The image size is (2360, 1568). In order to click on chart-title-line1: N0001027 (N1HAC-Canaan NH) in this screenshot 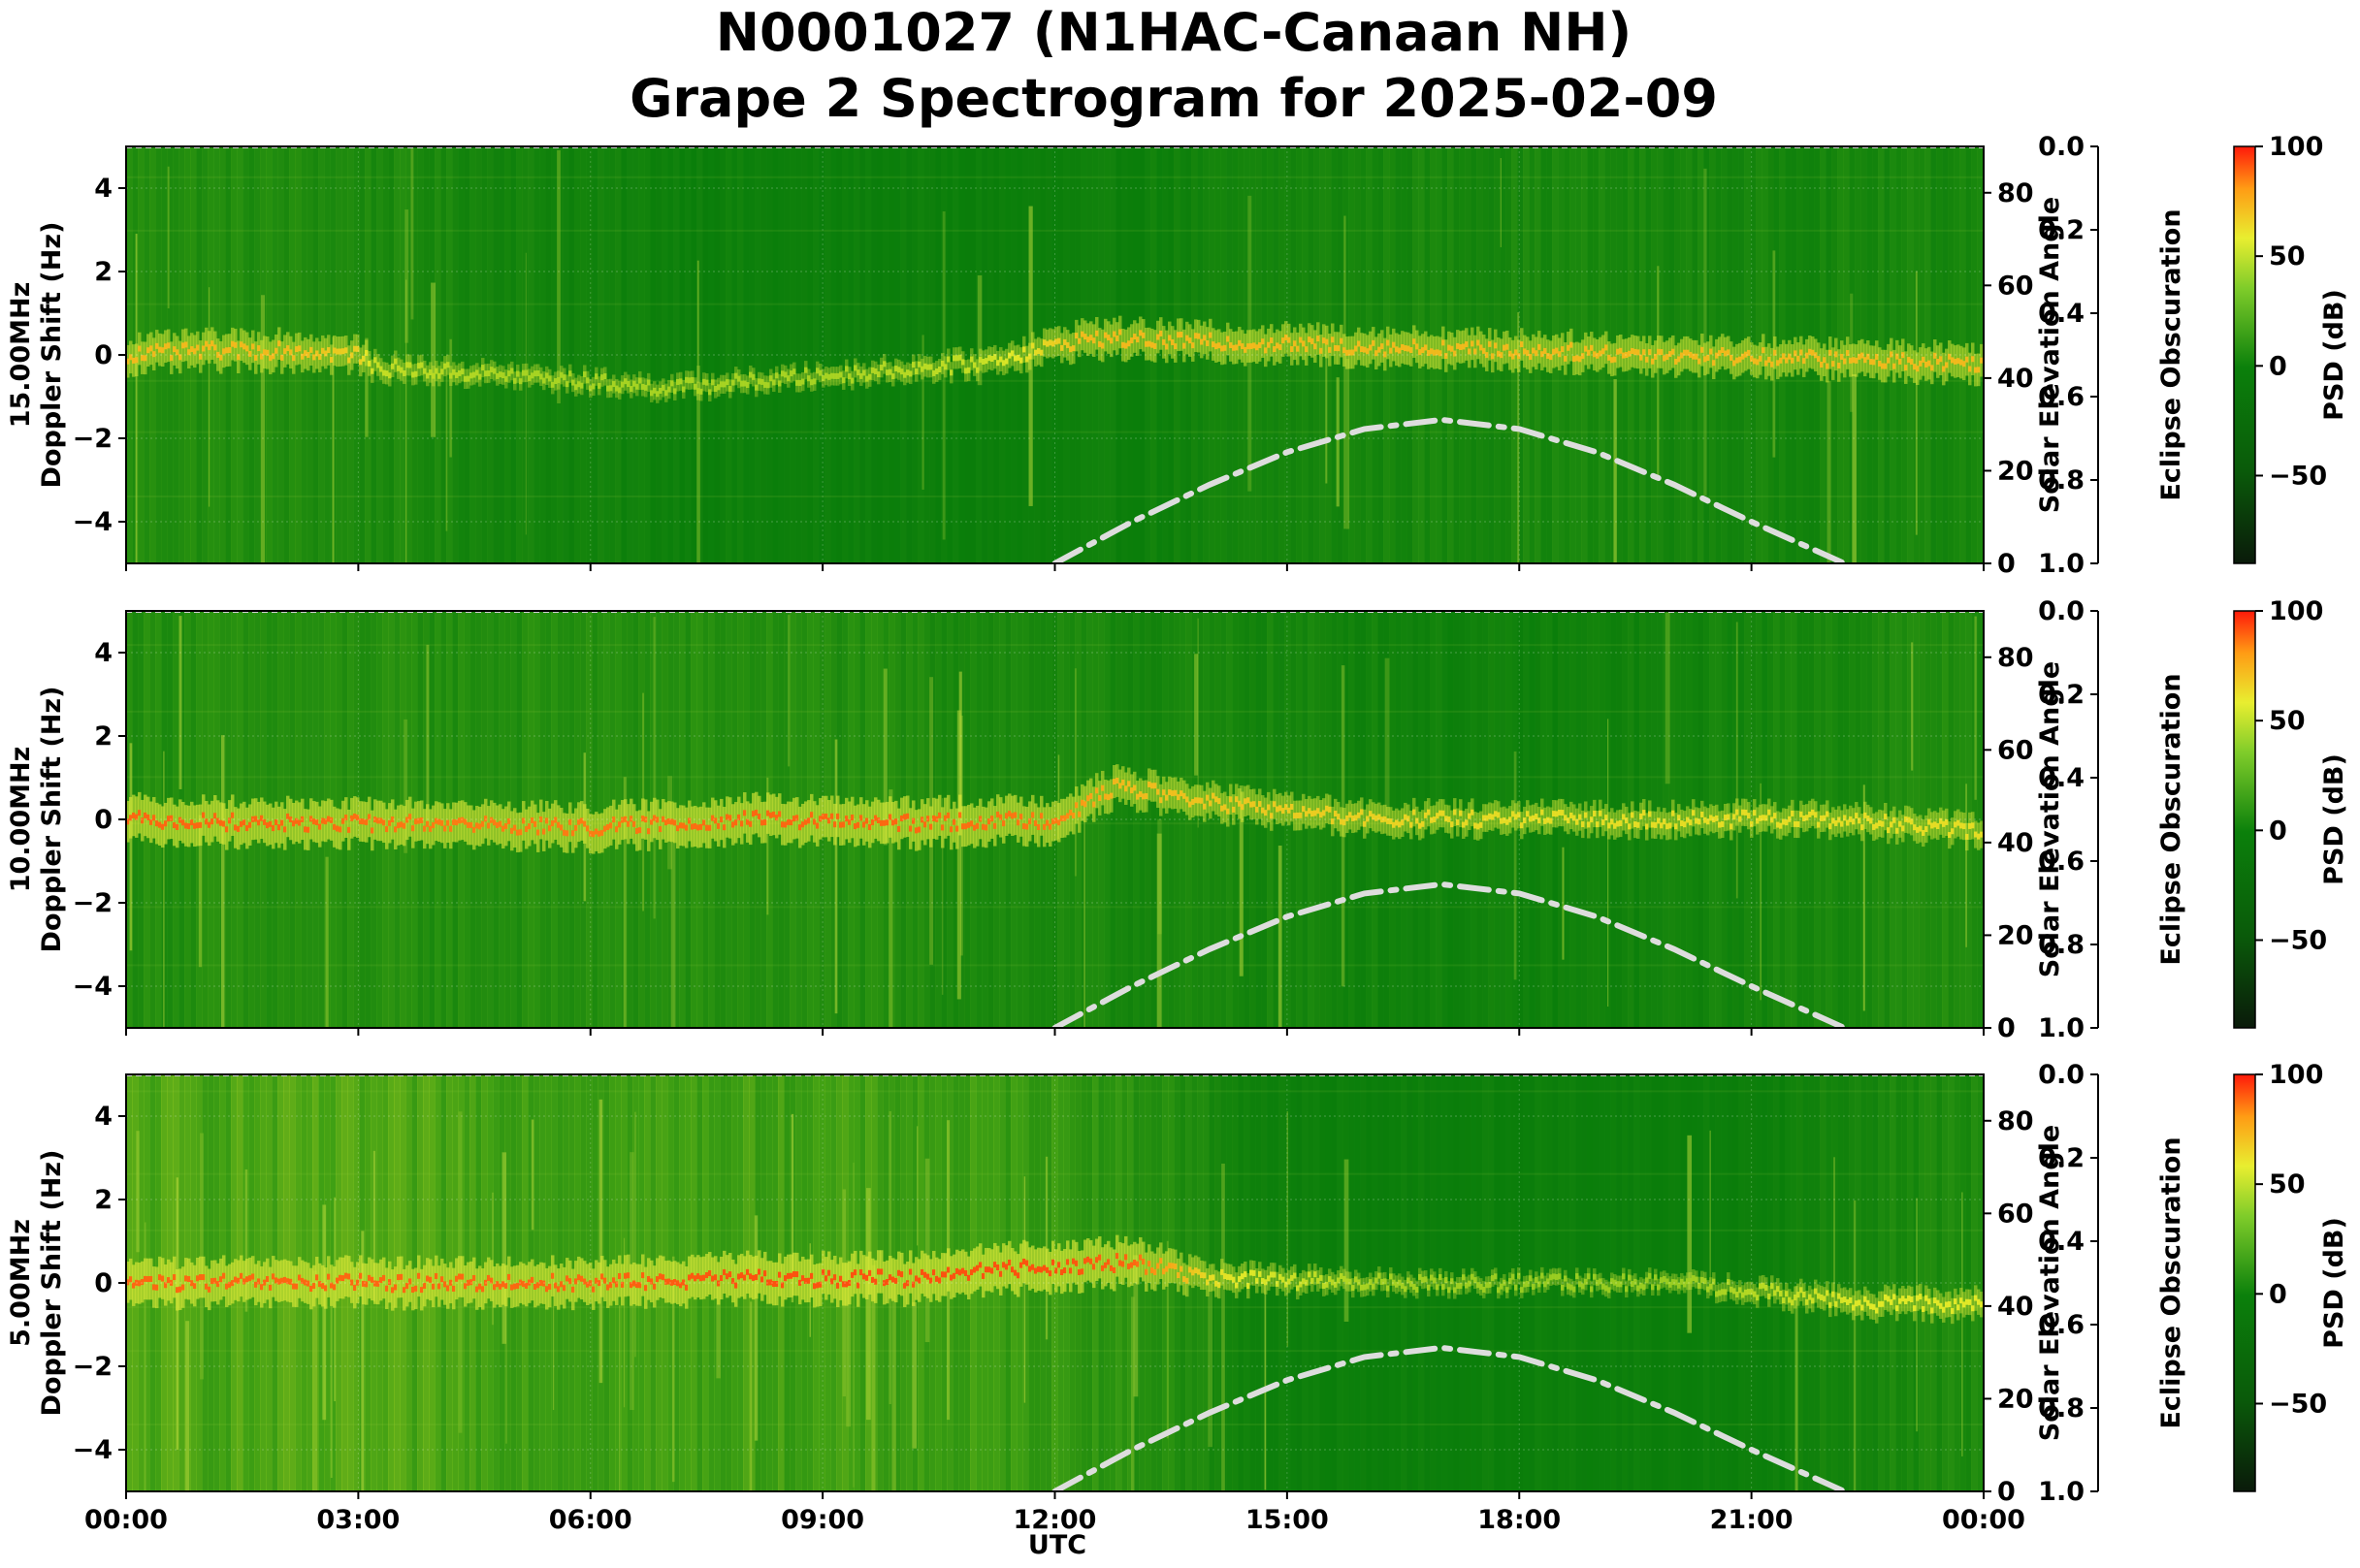, I will do `click(1174, 32)`.